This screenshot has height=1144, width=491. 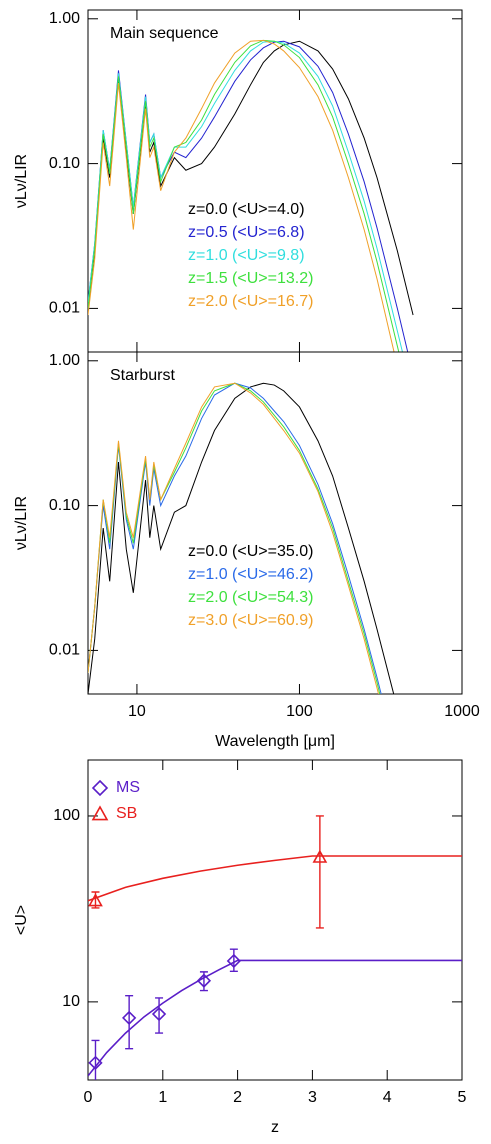 I want to click on legend-label: z=0.5 (<U>=6.8), so click(x=246, y=232).